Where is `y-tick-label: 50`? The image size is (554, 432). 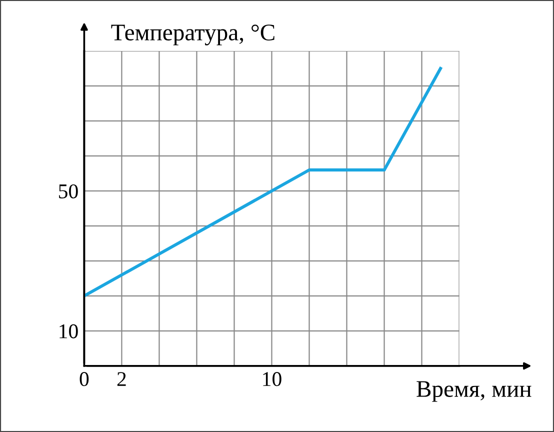
y-tick-label: 50 is located at coordinates (68, 191).